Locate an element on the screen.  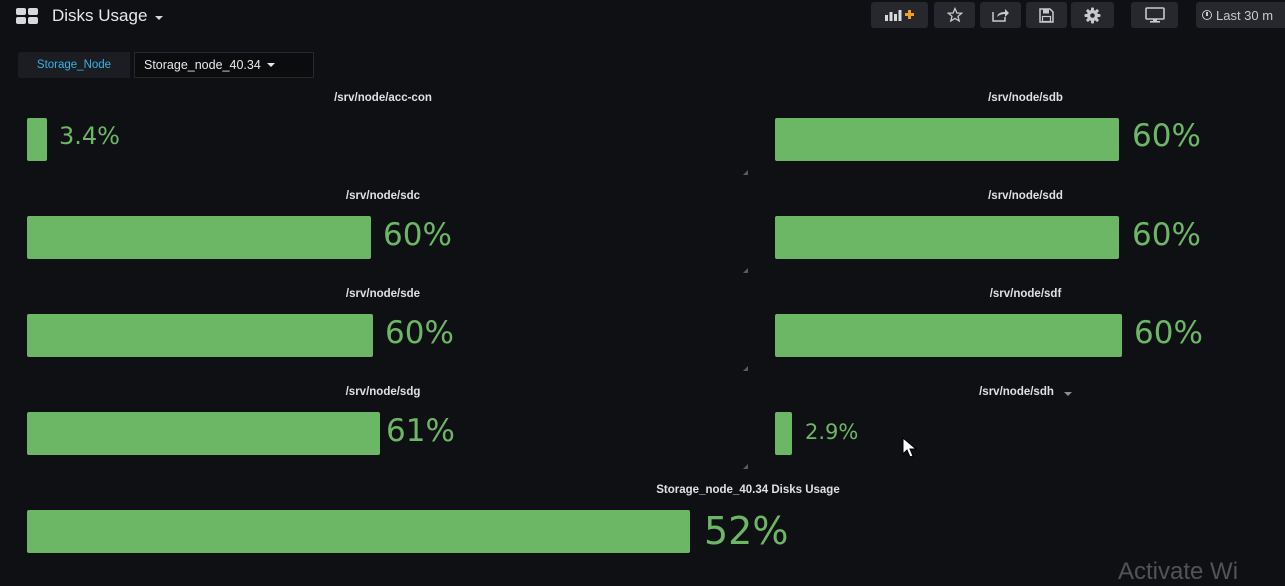
variable-label: Storage_Node is located at coordinates (74, 65).